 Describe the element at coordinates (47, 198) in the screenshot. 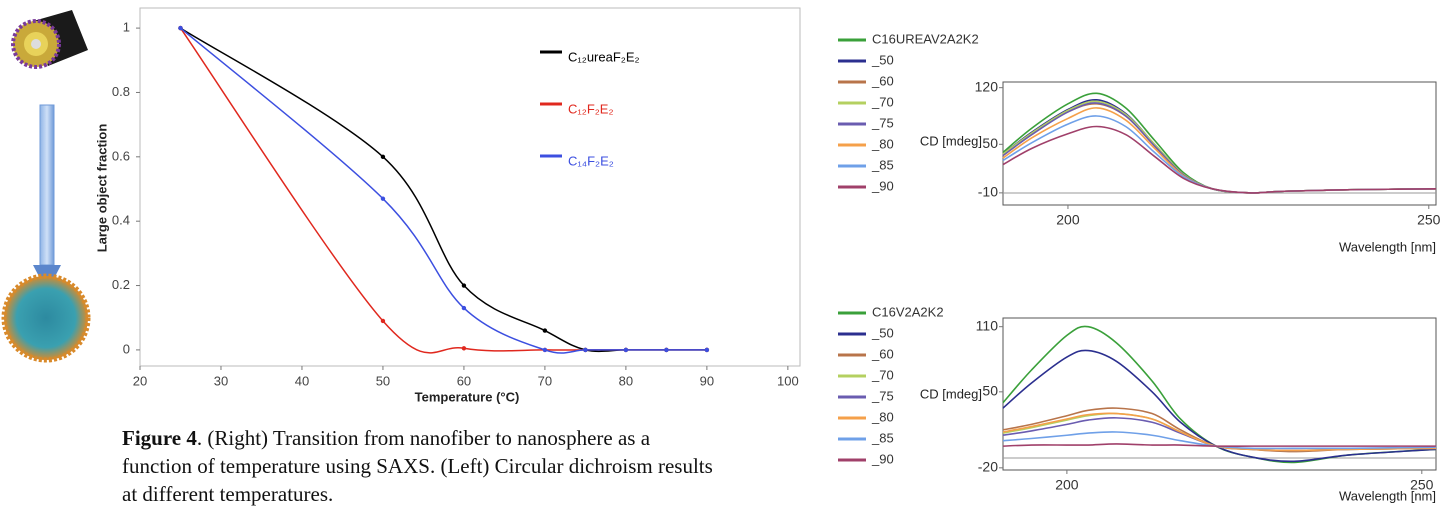

I see `transition-arrow` at that location.